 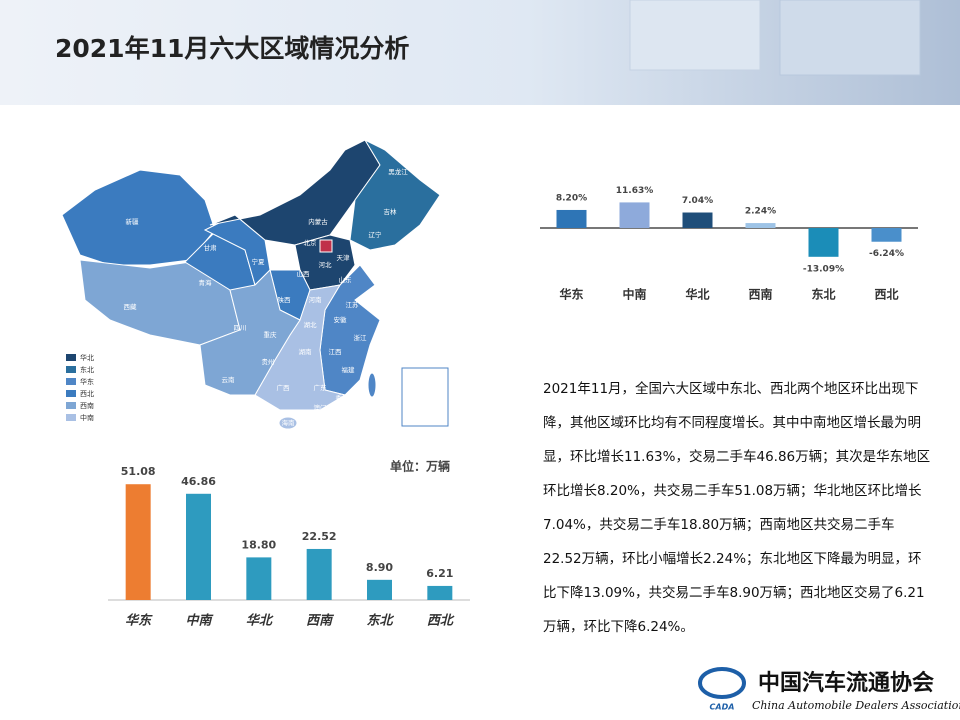 I want to click on map-label: 西藏, so click(x=131, y=306).